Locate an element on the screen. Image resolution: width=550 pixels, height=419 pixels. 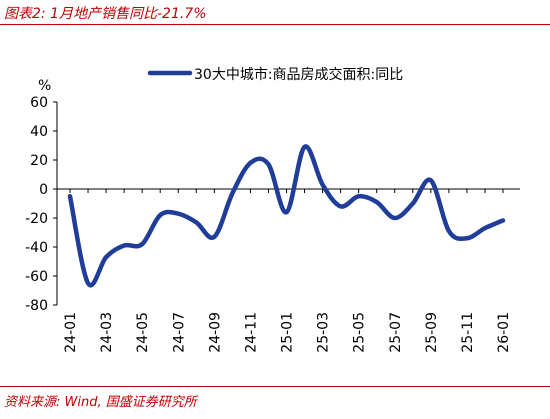
x-tick-label: 24-05 is located at coordinates (143, 332).